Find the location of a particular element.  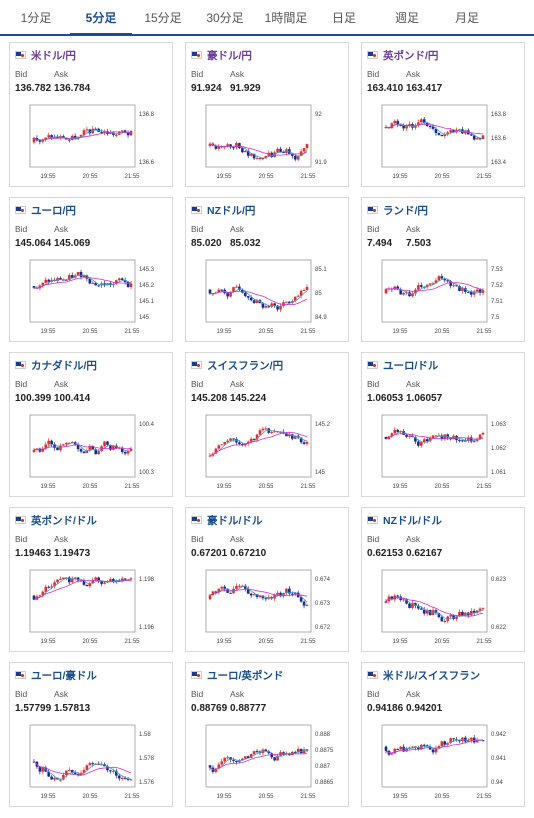

pair-name: 英ポンド/円 is located at coordinates (411, 55).